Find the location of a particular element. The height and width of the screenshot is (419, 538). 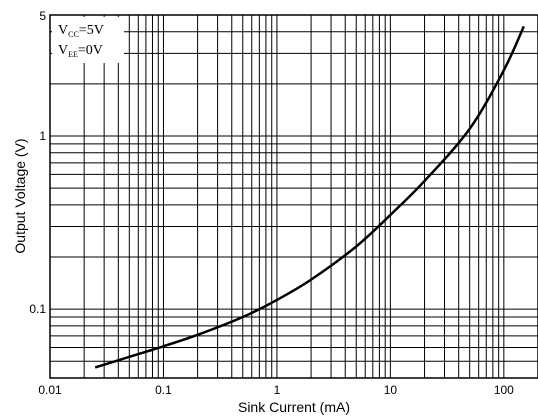

y-axis-label: Output Voltage (V) is located at coordinates (20, 195).